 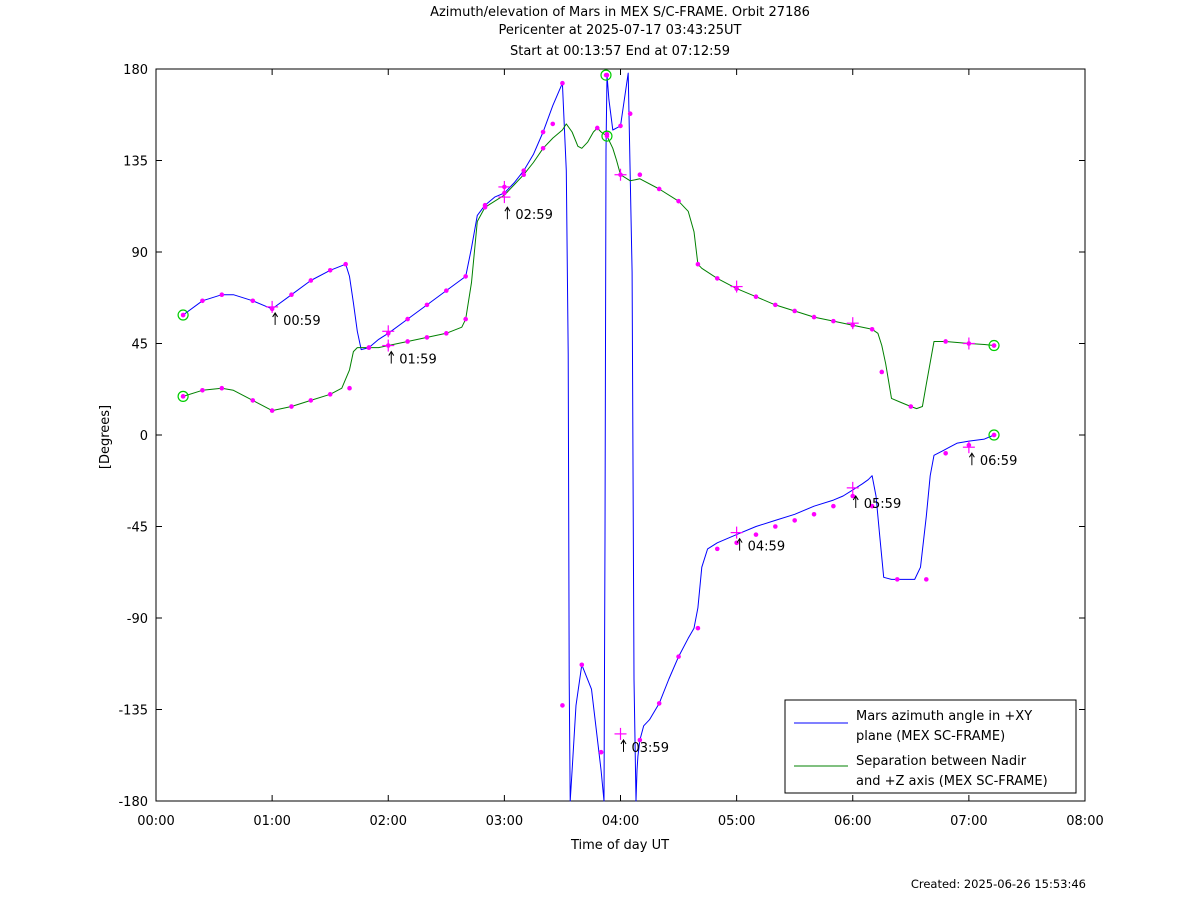 I want to click on y-tick-label: -90, so click(x=137, y=619).